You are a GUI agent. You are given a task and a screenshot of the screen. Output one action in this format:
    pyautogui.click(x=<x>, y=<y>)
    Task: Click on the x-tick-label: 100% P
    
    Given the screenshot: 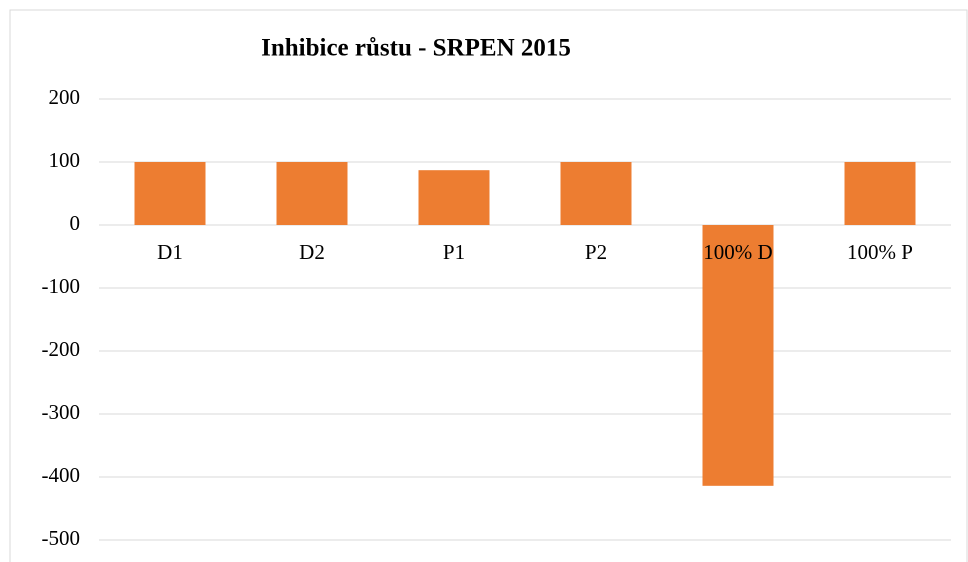 What is the action you would take?
    pyautogui.click(x=880, y=252)
    